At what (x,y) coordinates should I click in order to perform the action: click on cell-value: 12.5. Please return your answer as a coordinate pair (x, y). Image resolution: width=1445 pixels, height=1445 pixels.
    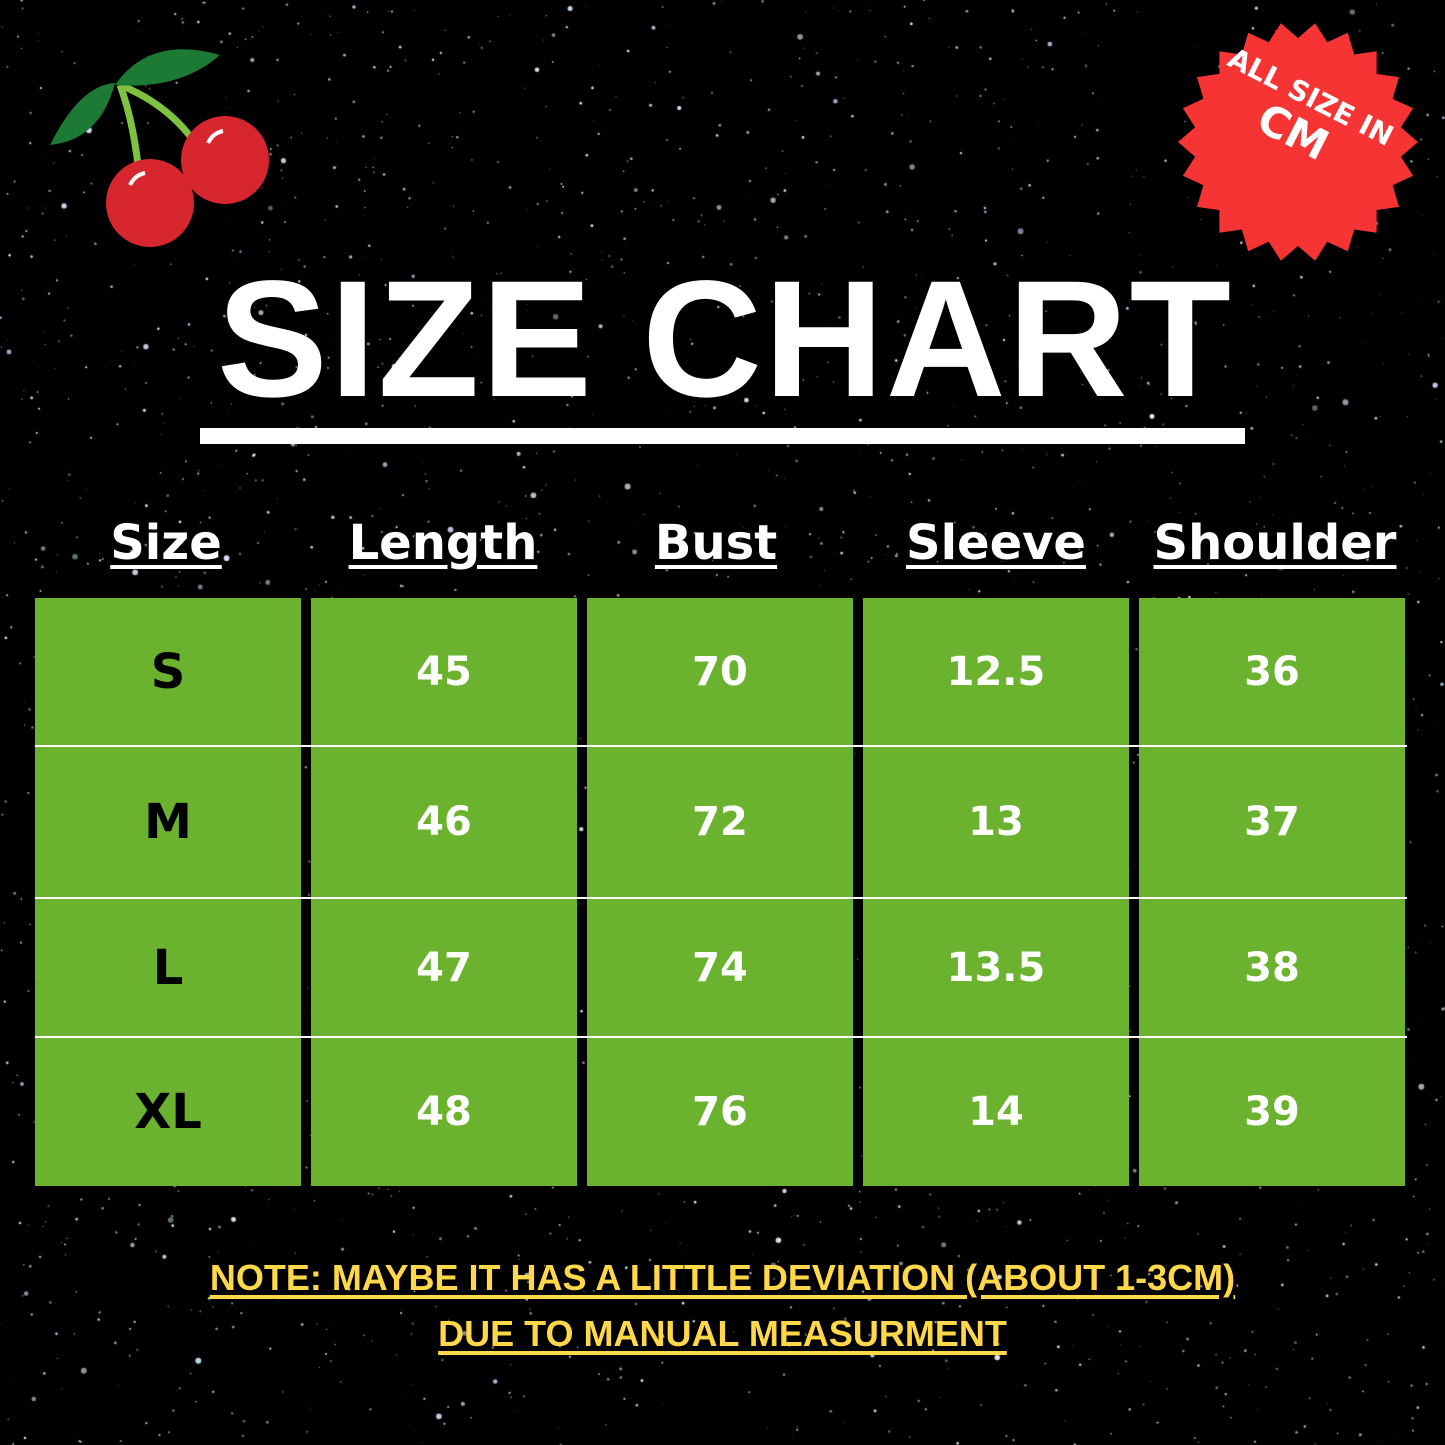
    Looking at the image, I should click on (996, 671).